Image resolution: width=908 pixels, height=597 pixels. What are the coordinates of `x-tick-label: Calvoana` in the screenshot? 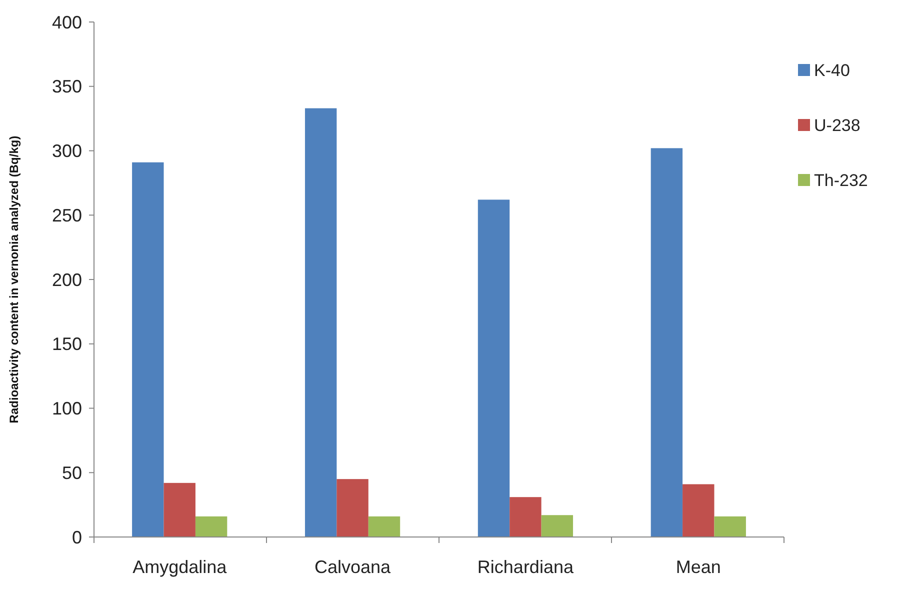 It's located at (353, 567).